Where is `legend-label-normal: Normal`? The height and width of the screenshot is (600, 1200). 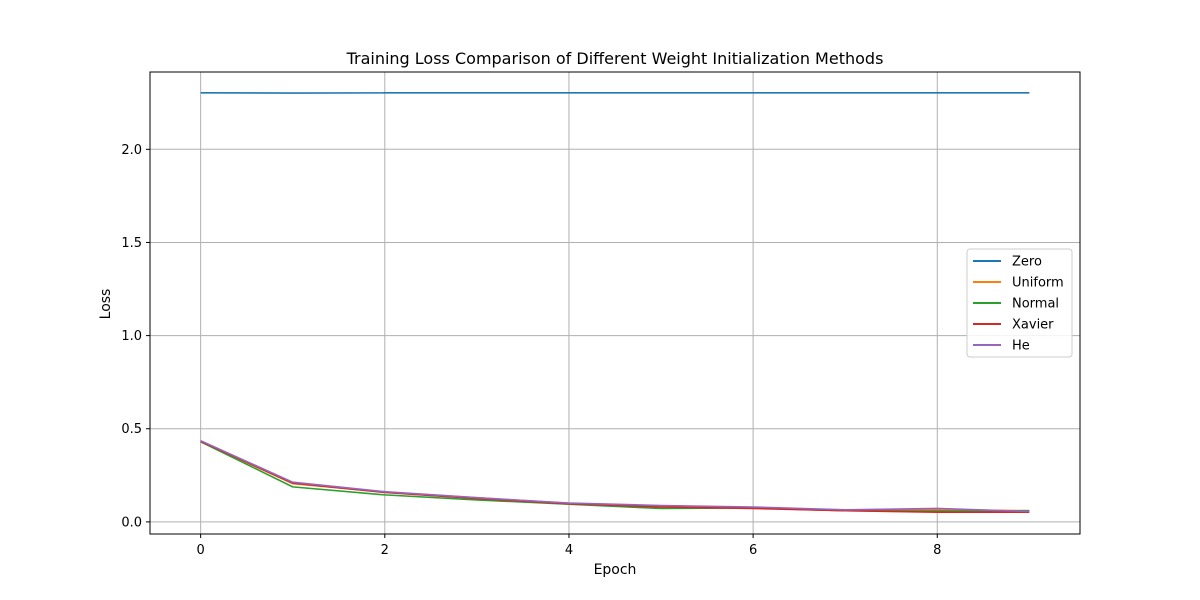
legend-label-normal: Normal is located at coordinates (1035, 304).